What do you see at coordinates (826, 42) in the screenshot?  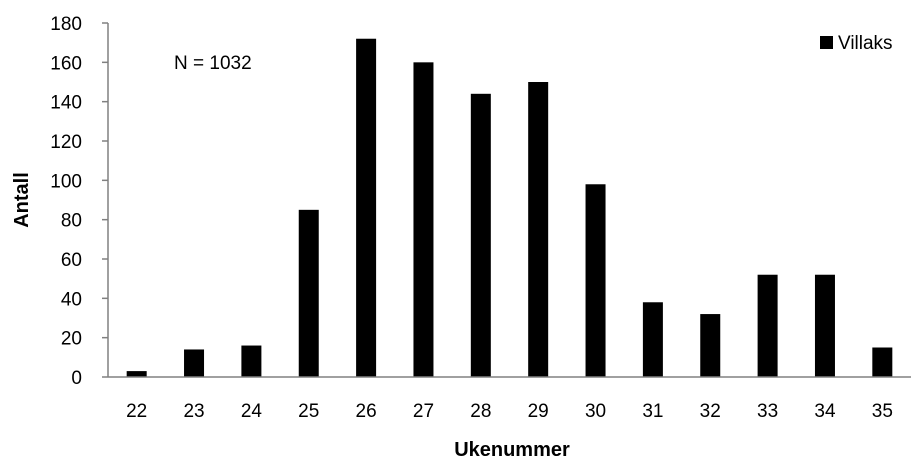 I see `legend-swatch` at bounding box center [826, 42].